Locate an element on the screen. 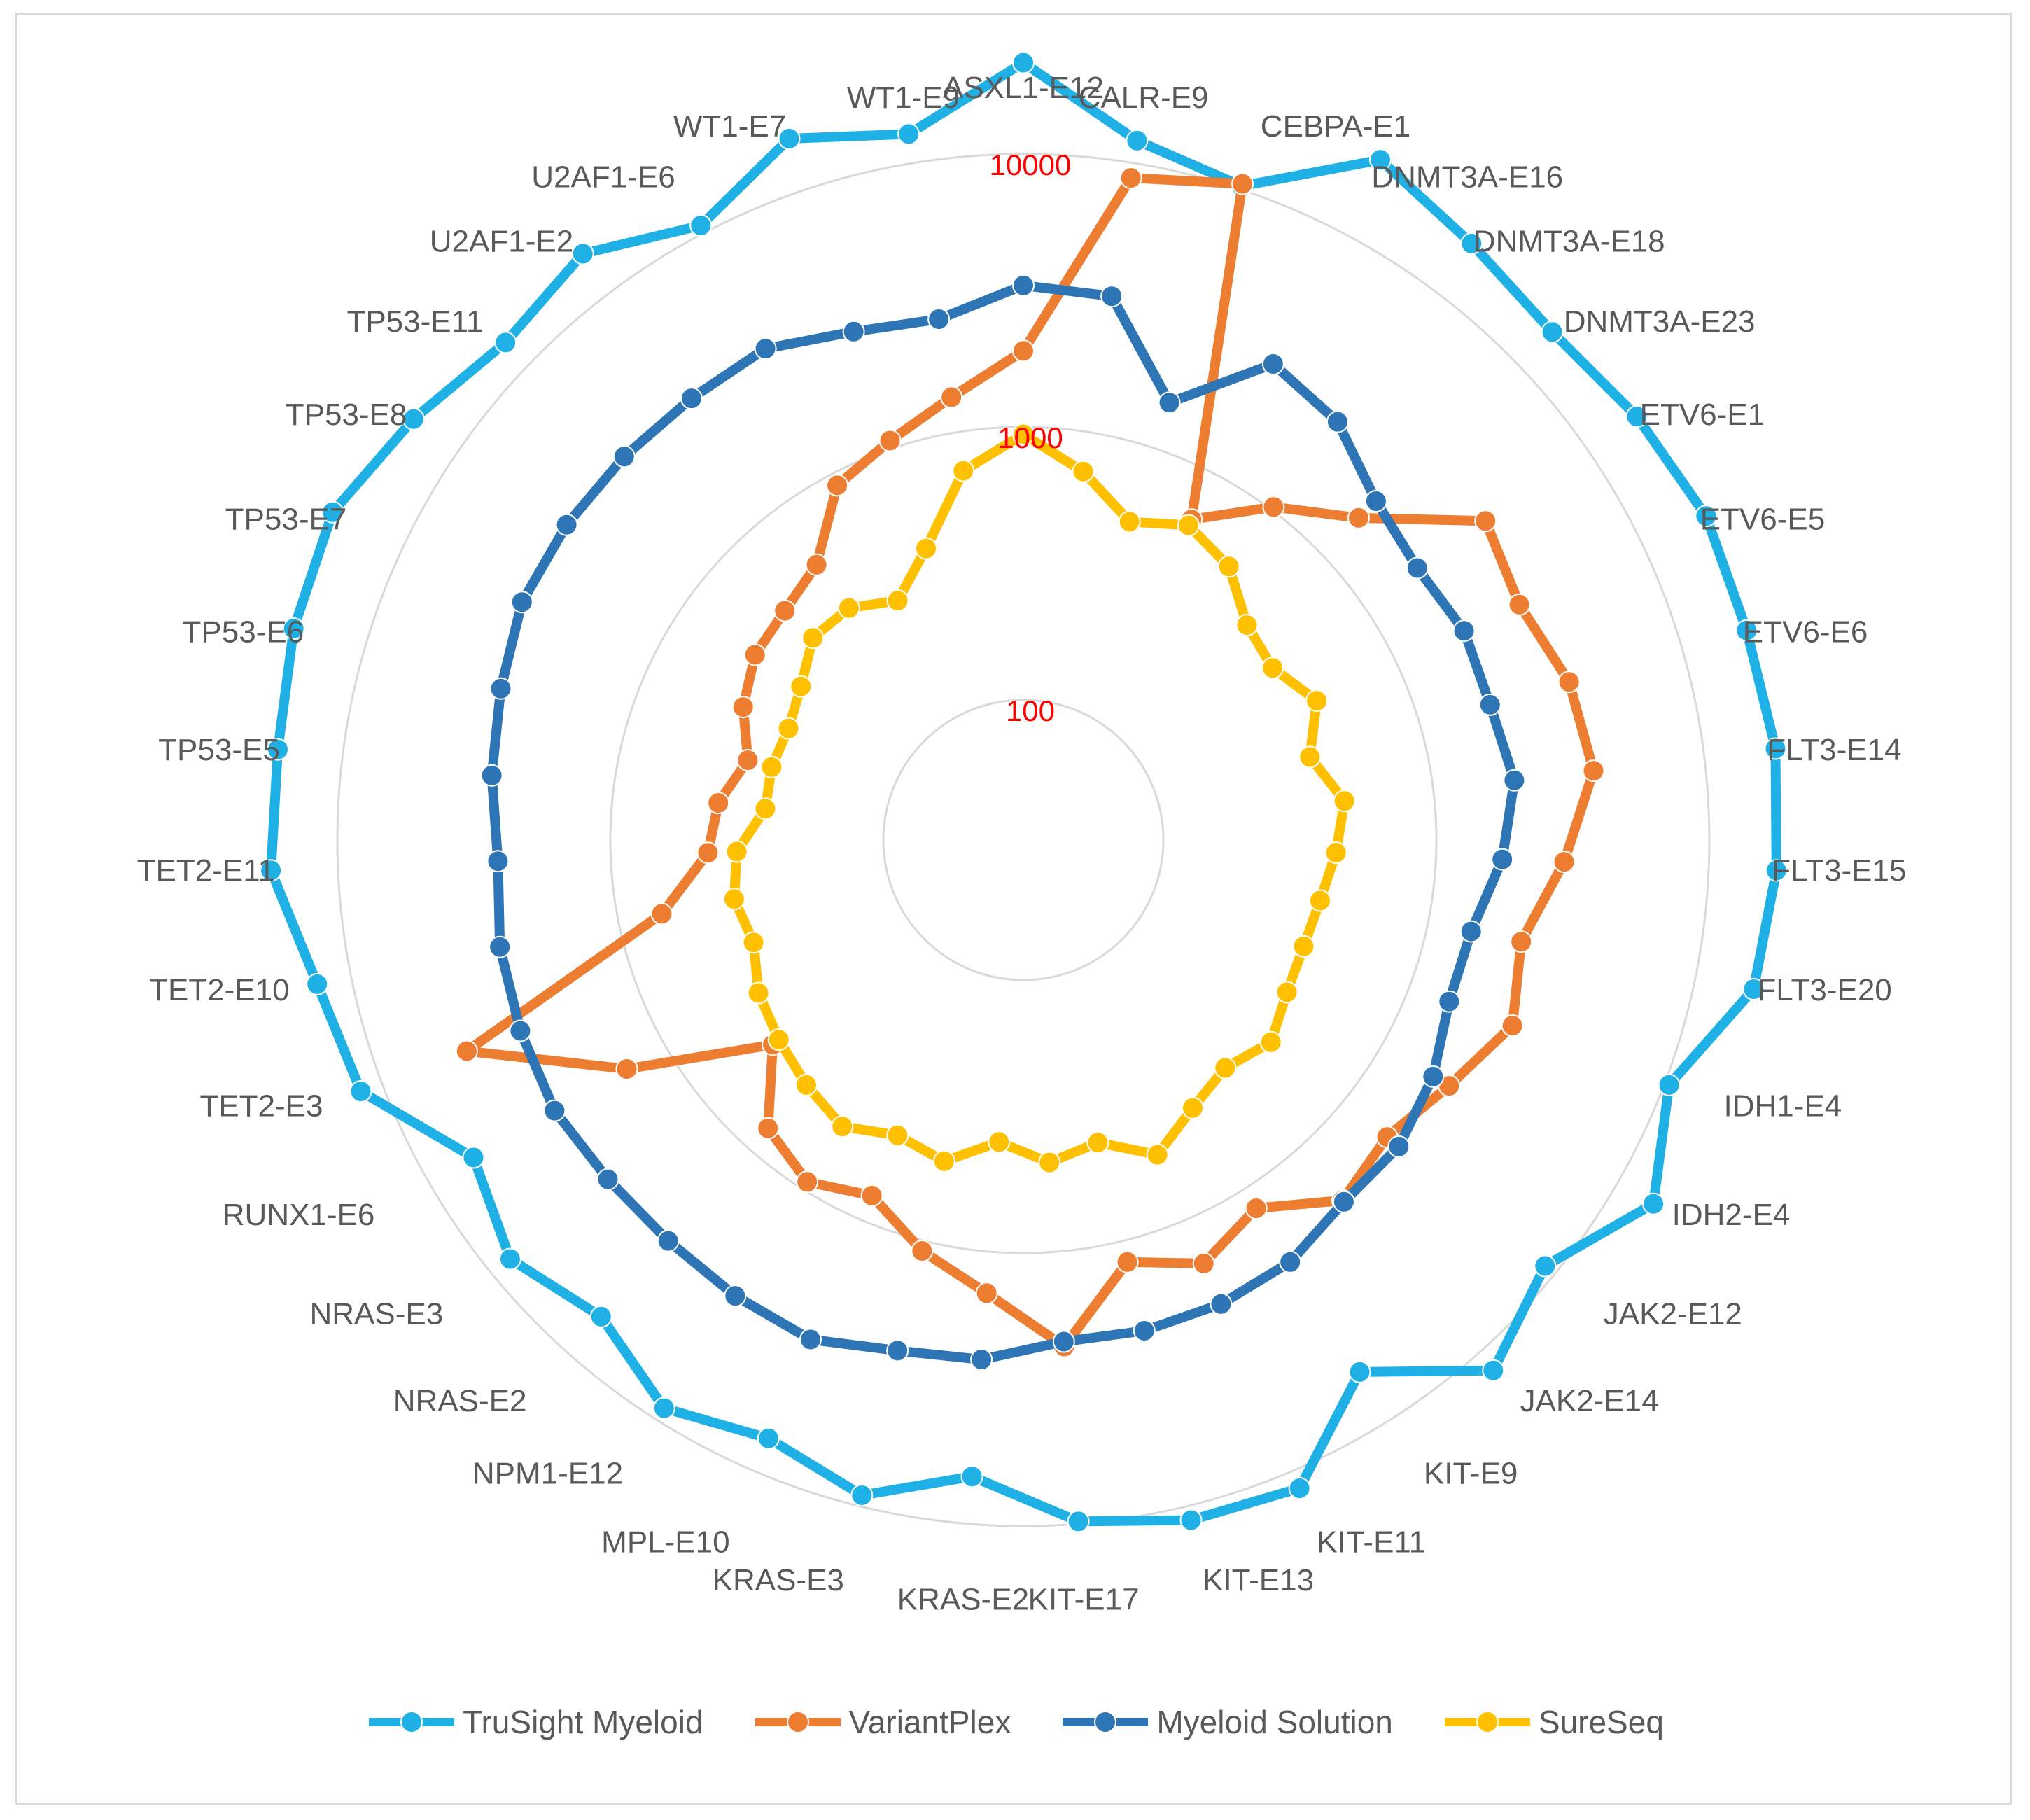 The width and height of the screenshot is (2030, 1820). category-label: KIT-E9 is located at coordinates (1471, 1473).